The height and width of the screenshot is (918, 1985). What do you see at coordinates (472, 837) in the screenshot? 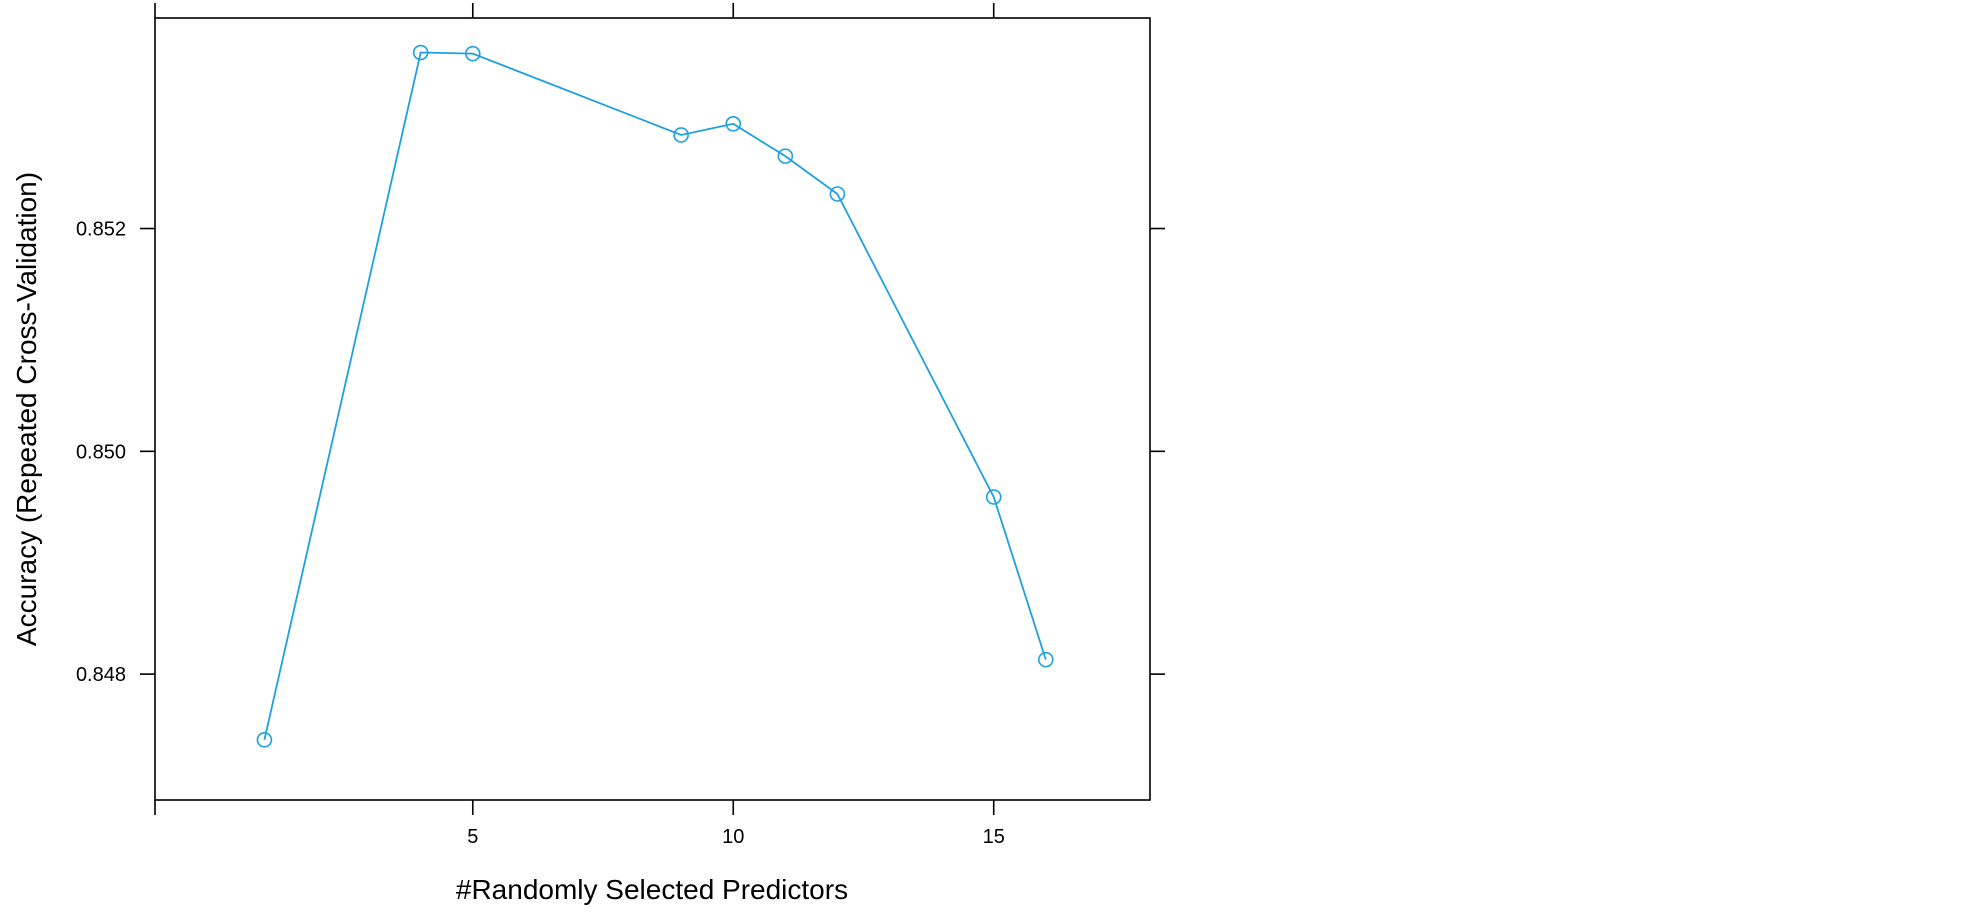
I see `x-tick-label: 5` at bounding box center [472, 837].